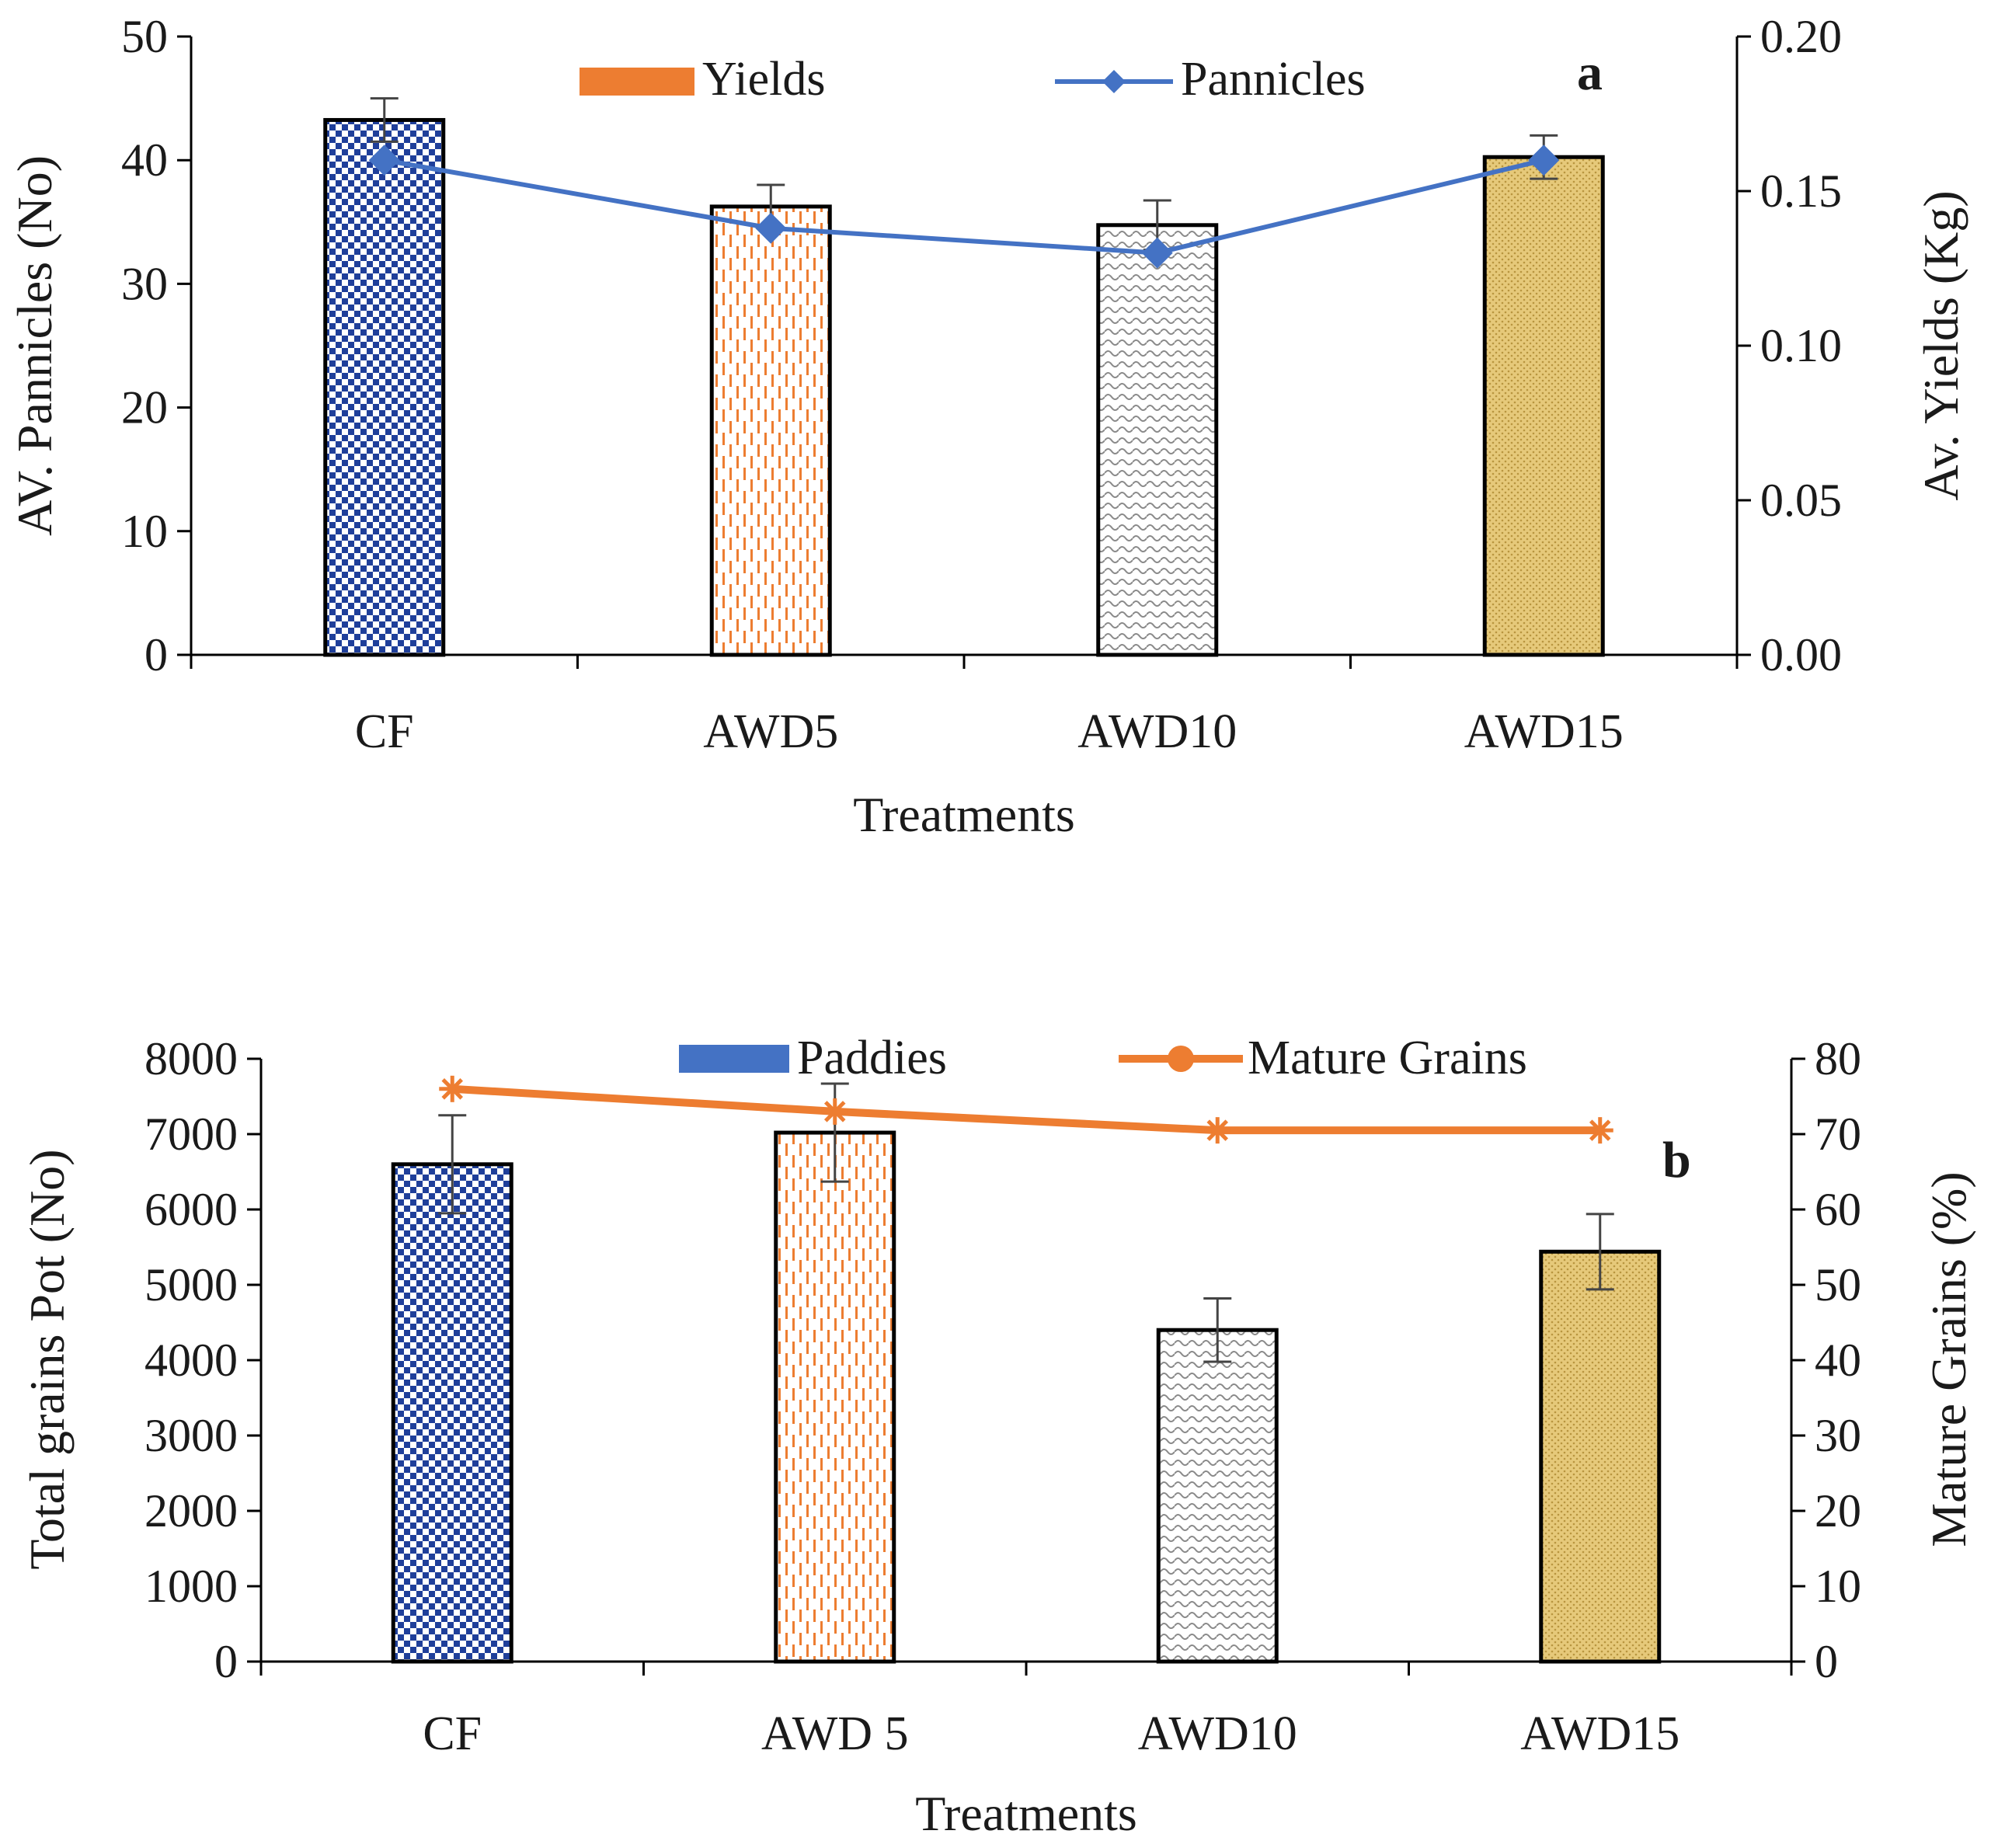 The height and width of the screenshot is (1848, 1998). Describe the element at coordinates (1181, 1059) in the screenshot. I see `legend-swatch-mature-grains` at that location.